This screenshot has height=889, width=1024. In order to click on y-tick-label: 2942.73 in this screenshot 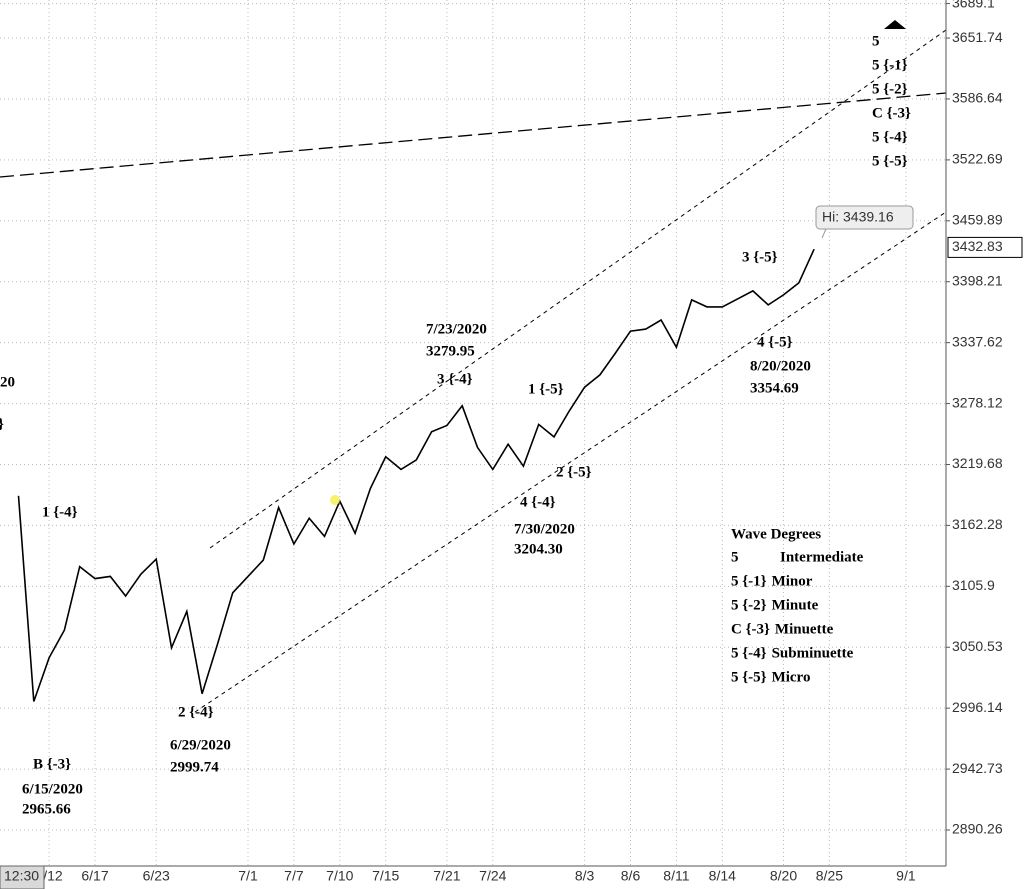, I will do `click(977, 768)`.